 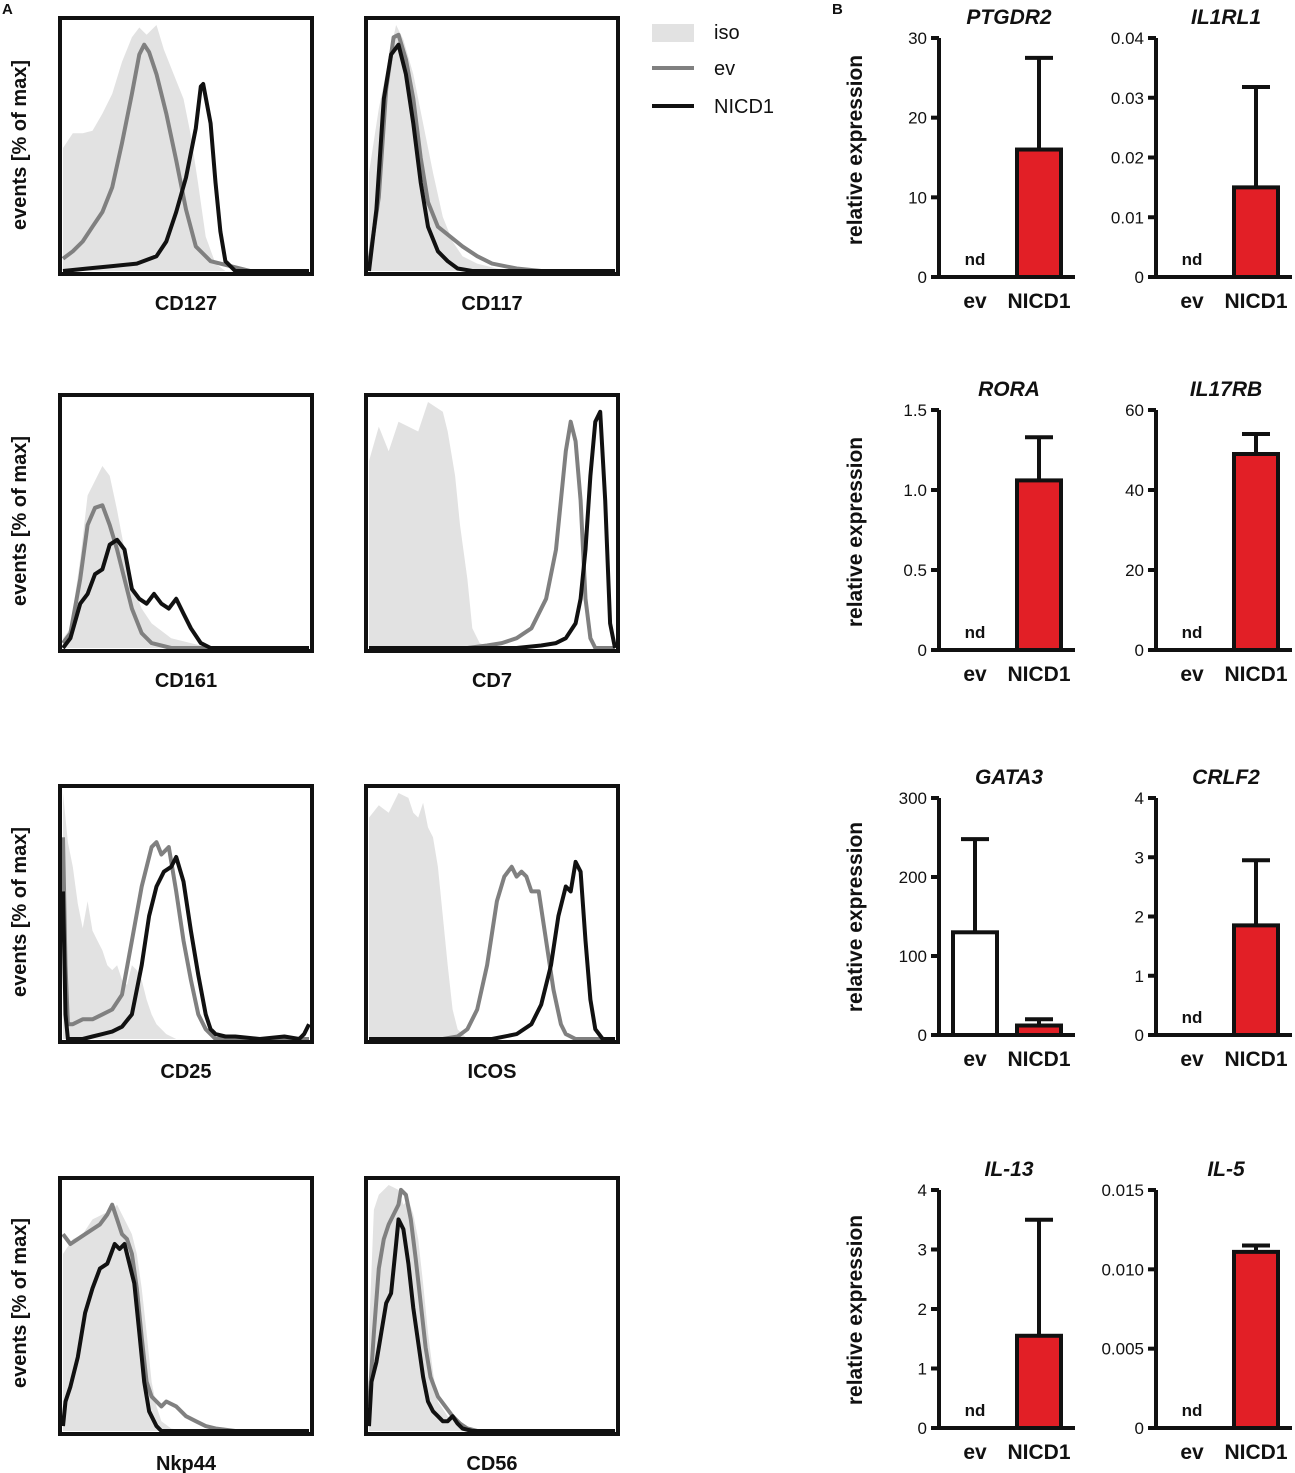 I want to click on legend-label-iso: iso, so click(x=727, y=33).